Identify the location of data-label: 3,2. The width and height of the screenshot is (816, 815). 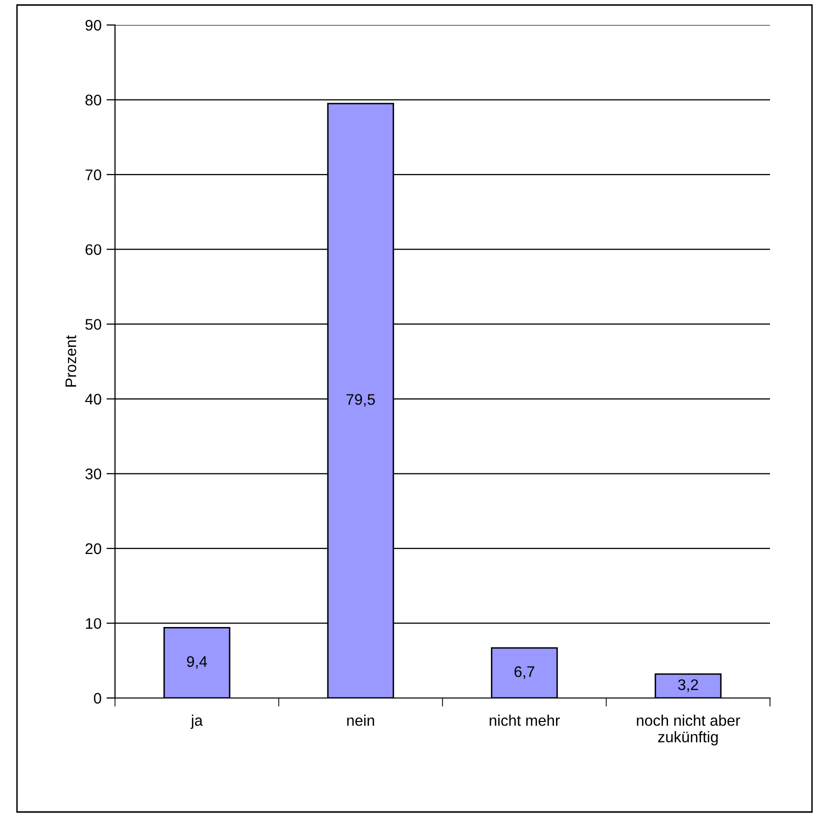
(688, 685).